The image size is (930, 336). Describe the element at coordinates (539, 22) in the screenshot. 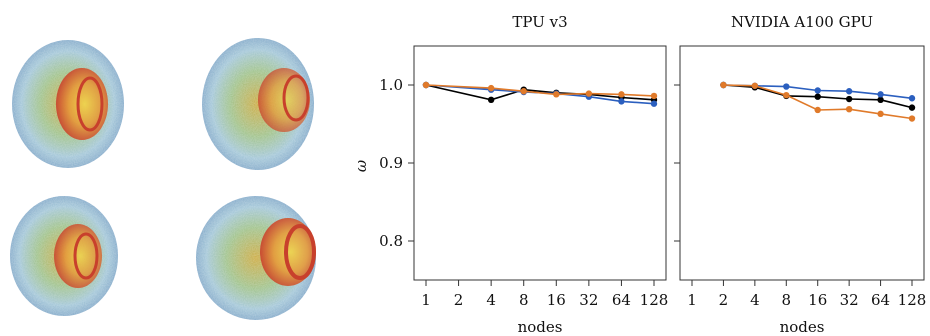

I see `chart-title: TPU v3` at that location.